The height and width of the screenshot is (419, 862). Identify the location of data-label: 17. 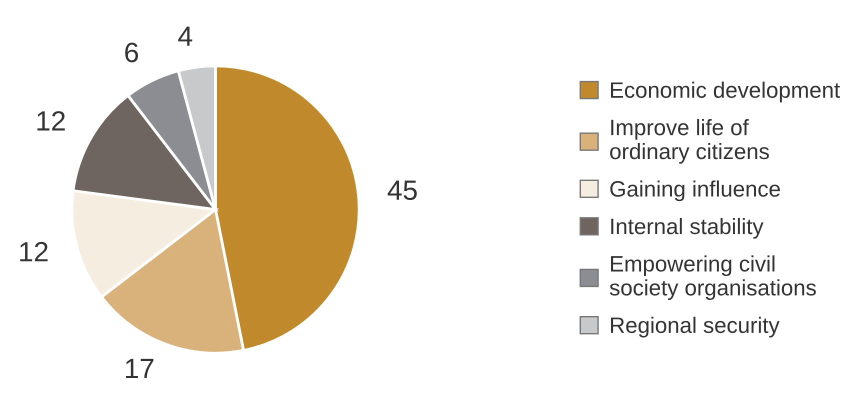
(140, 368).